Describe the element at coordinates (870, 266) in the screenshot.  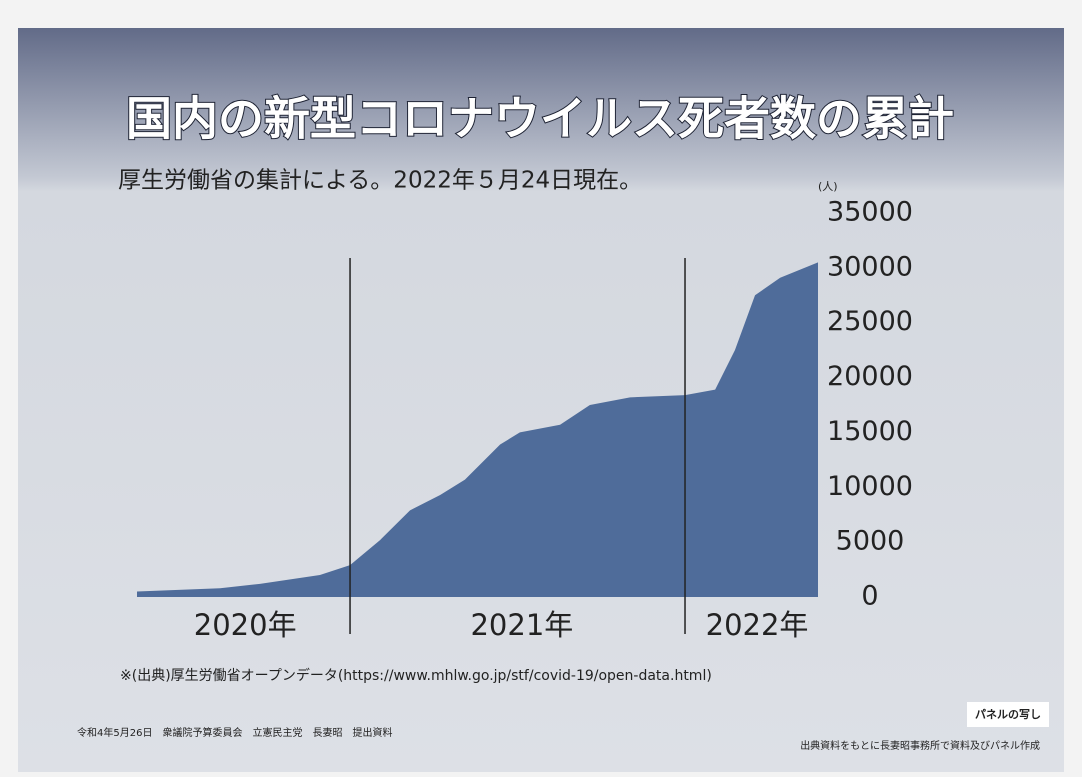
I see `y-tick-label: 30000` at that location.